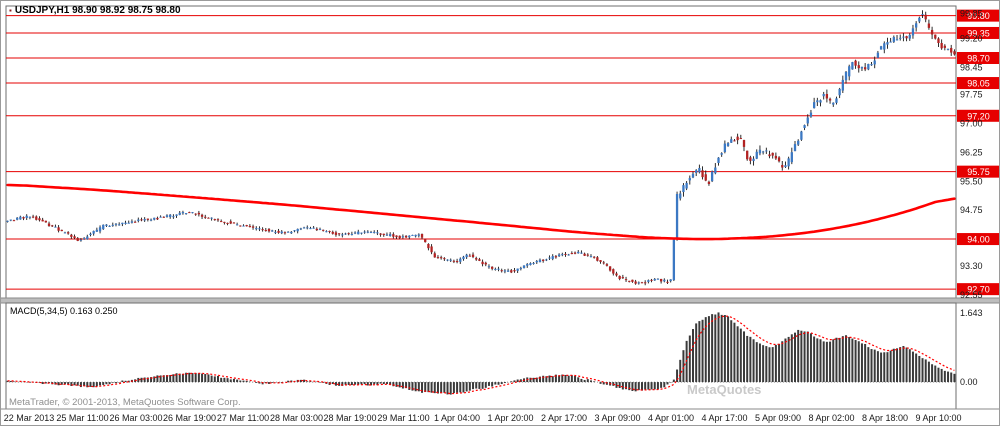  Describe the element at coordinates (978, 59) in the screenshot. I see `svg-text: 98.70` at that location.